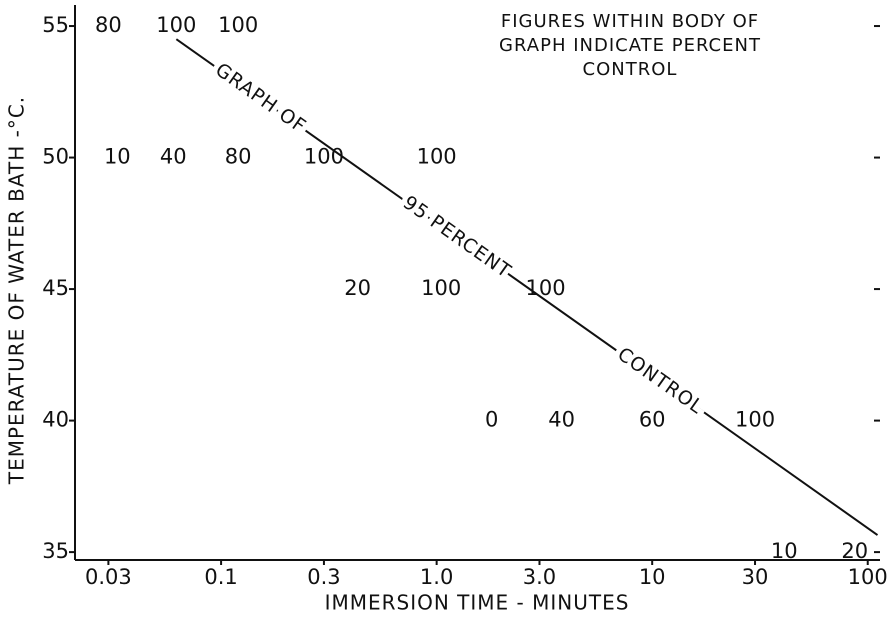  I want to click on line-label: GRAPH OF, so click(260, 98).